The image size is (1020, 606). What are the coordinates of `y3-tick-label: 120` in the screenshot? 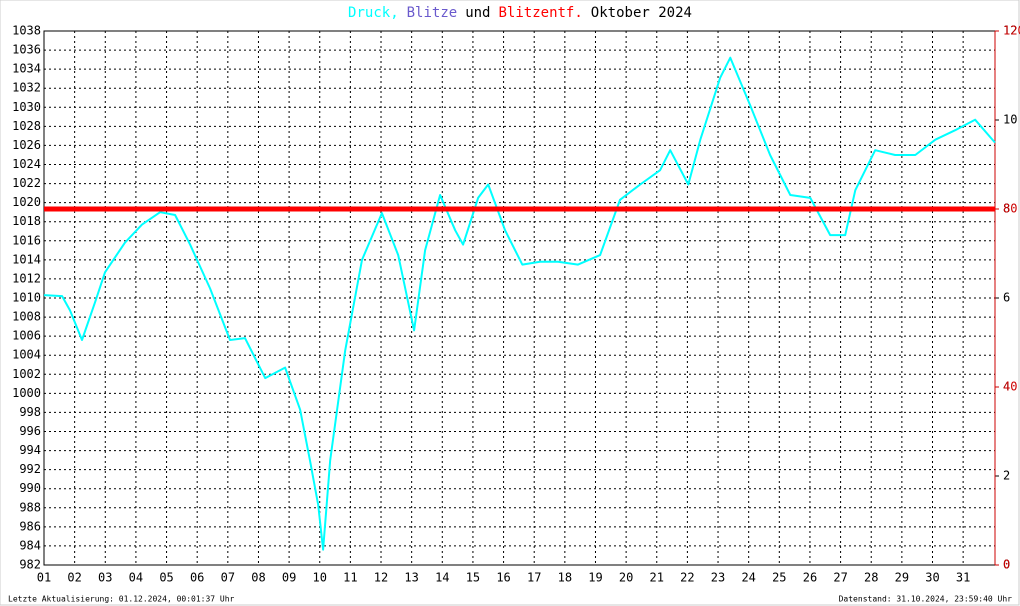 It's located at (1011, 31).